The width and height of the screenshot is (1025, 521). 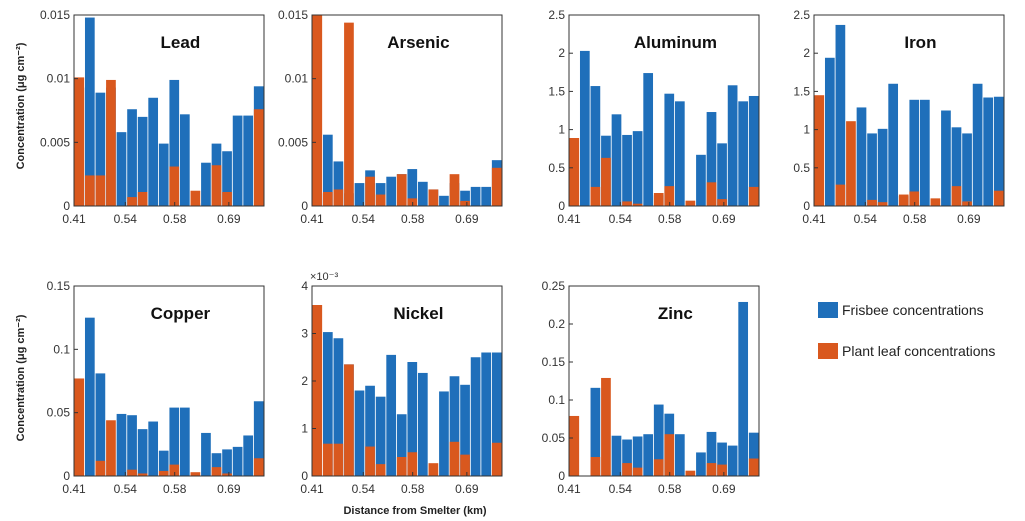 What do you see at coordinates (59, 286) in the screenshot?
I see `y-tick-label: 0.15` at bounding box center [59, 286].